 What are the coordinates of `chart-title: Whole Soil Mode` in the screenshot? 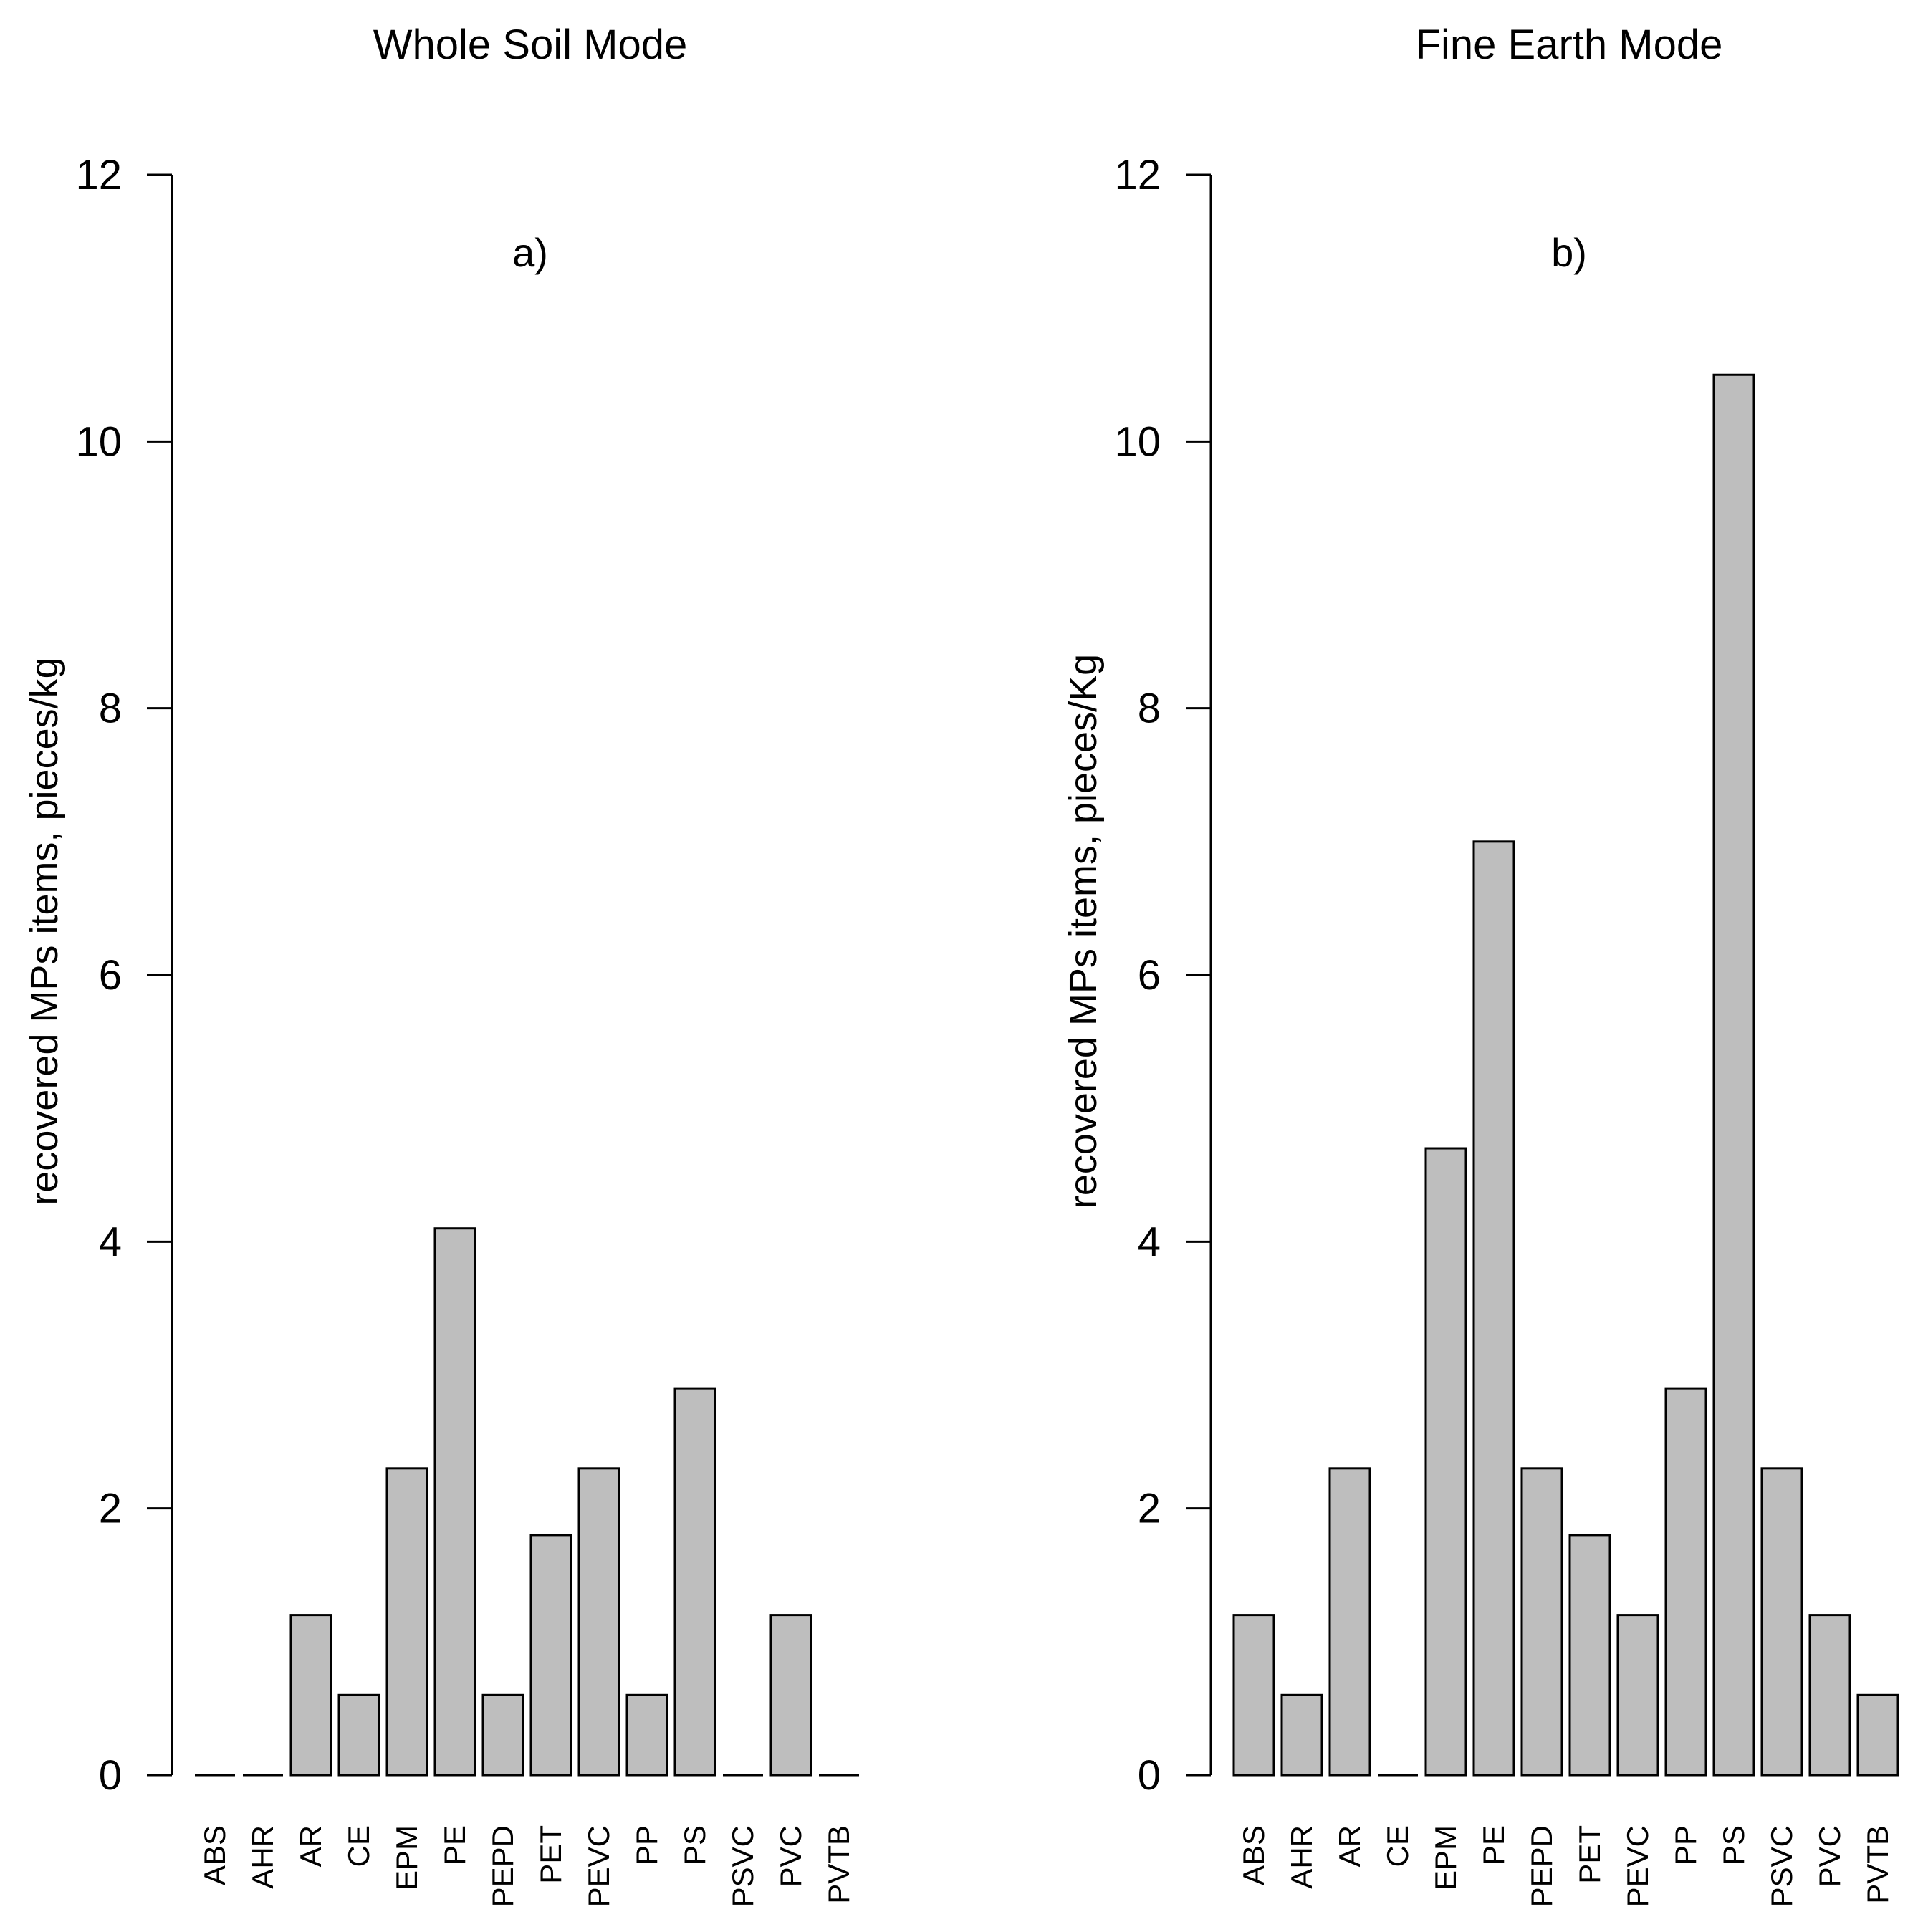 It's located at (530, 44).